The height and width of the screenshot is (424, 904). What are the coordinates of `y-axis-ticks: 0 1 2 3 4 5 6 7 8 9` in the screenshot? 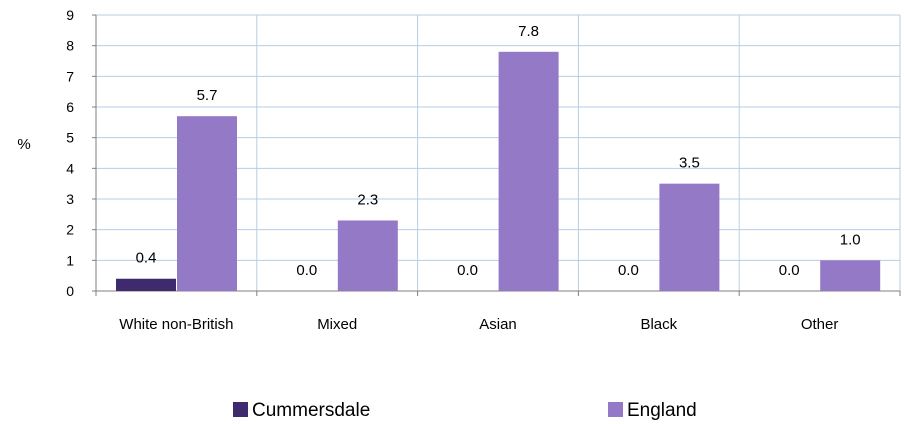 It's located at (70, 153).